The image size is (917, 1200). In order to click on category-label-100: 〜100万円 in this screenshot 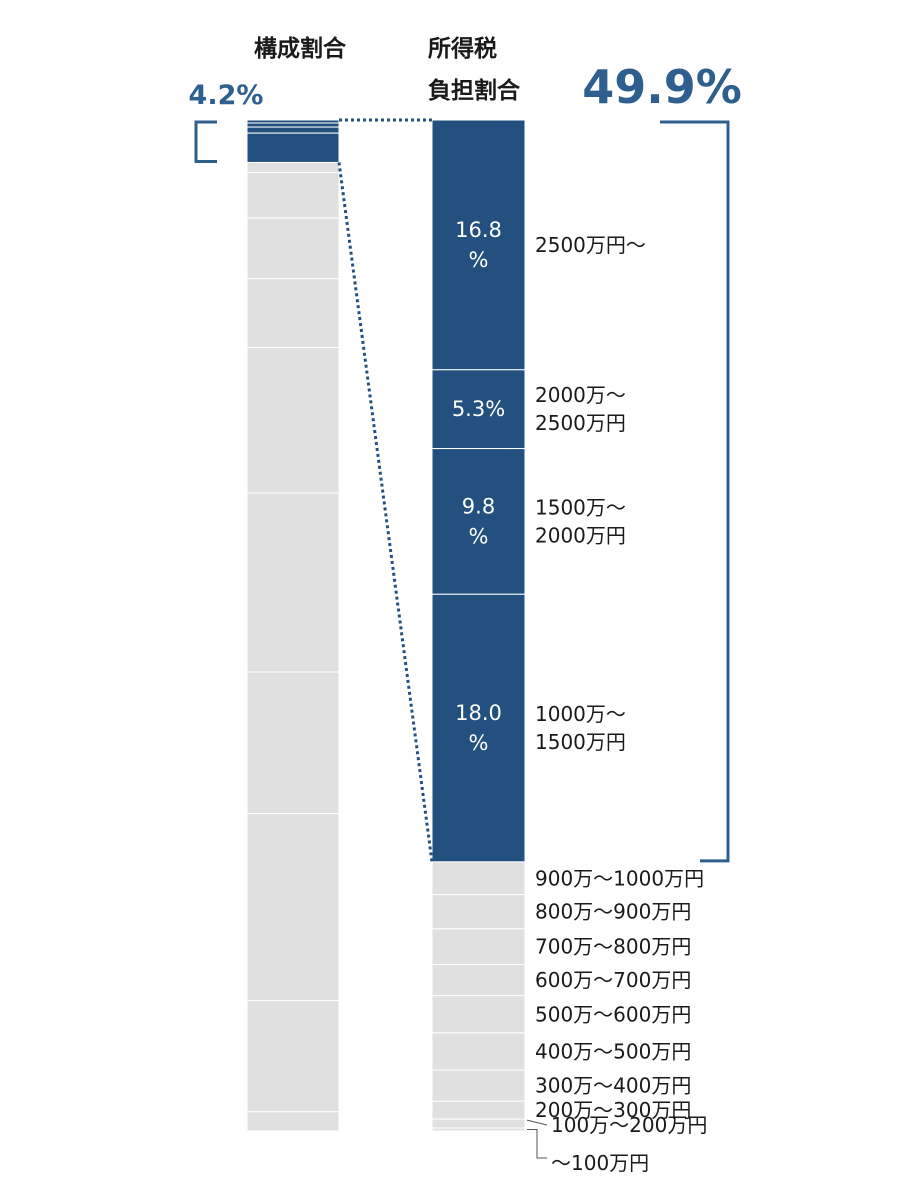, I will do `click(600, 1163)`.